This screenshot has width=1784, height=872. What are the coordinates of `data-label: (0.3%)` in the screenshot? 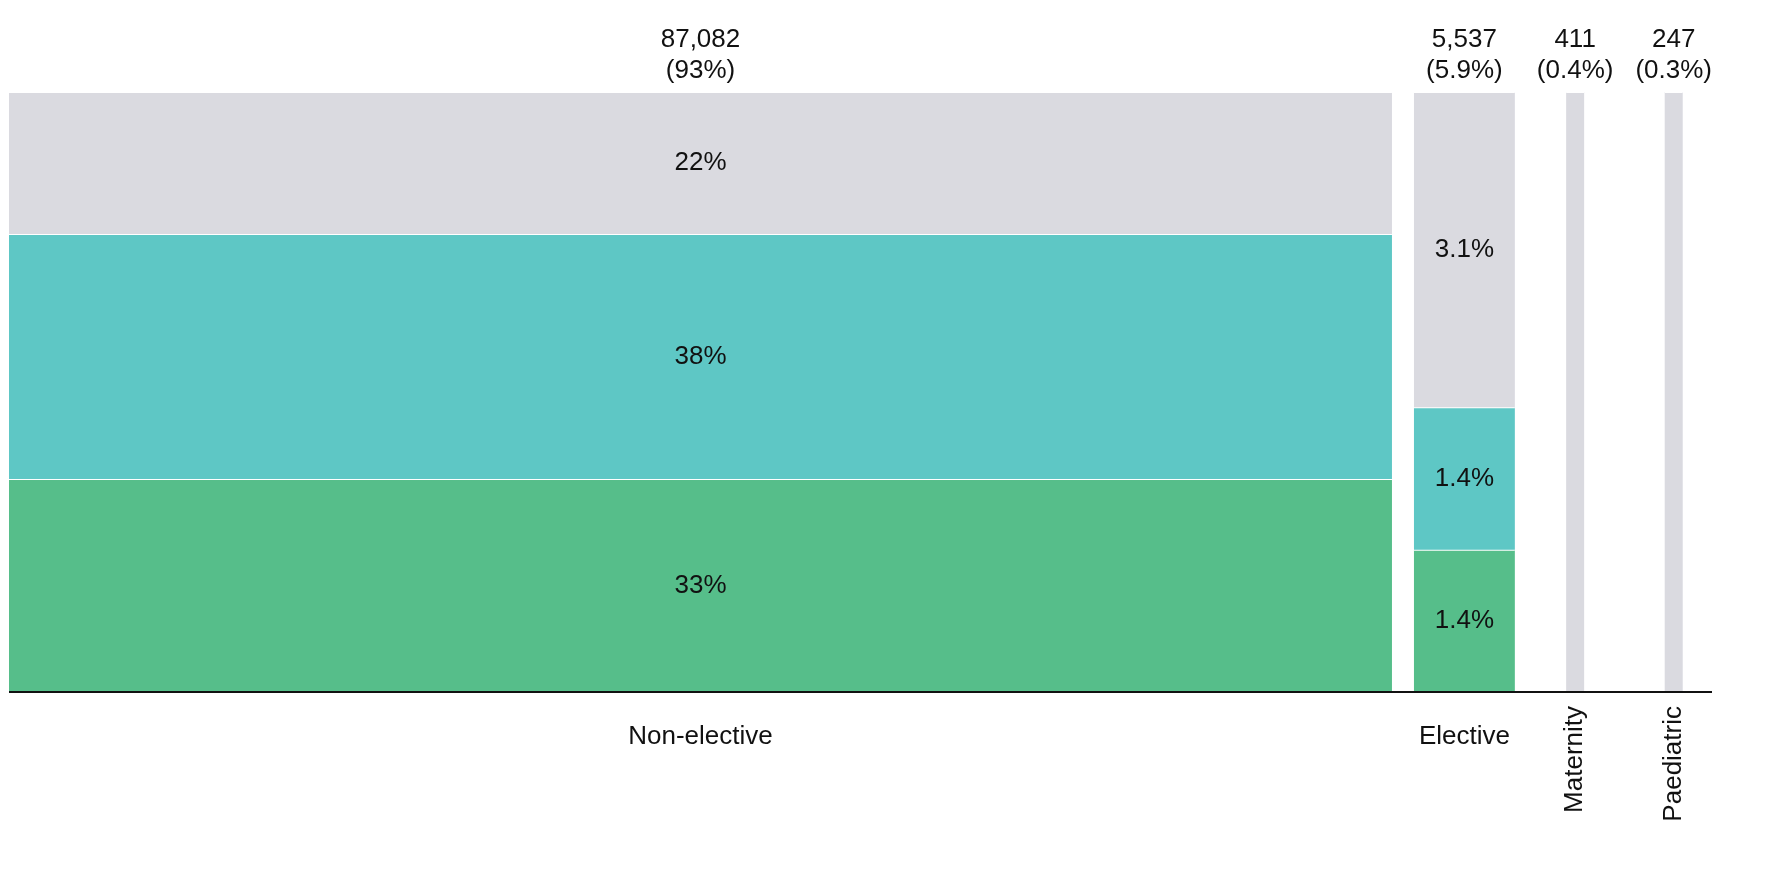 It's located at (1673, 69).